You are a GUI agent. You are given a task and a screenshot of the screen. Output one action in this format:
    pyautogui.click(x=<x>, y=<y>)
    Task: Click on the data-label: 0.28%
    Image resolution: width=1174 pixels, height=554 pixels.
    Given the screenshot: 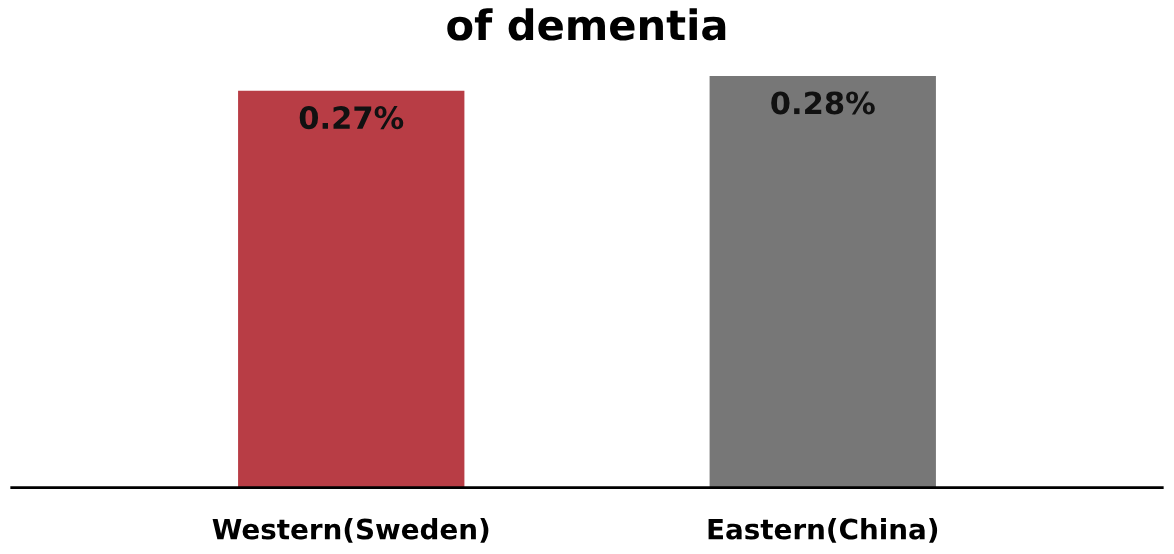 What is the action you would take?
    pyautogui.click(x=823, y=103)
    